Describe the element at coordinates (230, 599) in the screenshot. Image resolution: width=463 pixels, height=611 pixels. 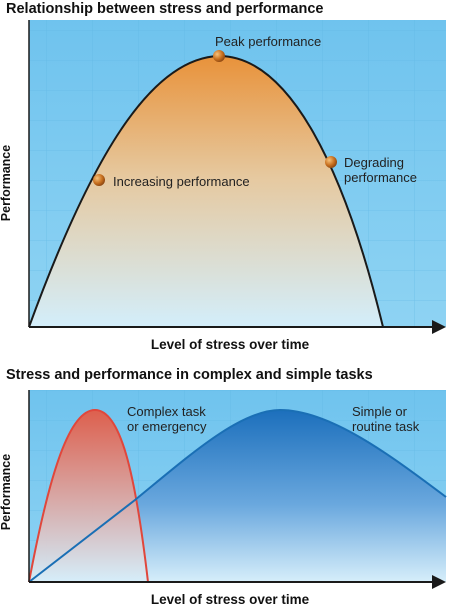
I see `bottom-x-axis-label: Level of stress over time` at that location.